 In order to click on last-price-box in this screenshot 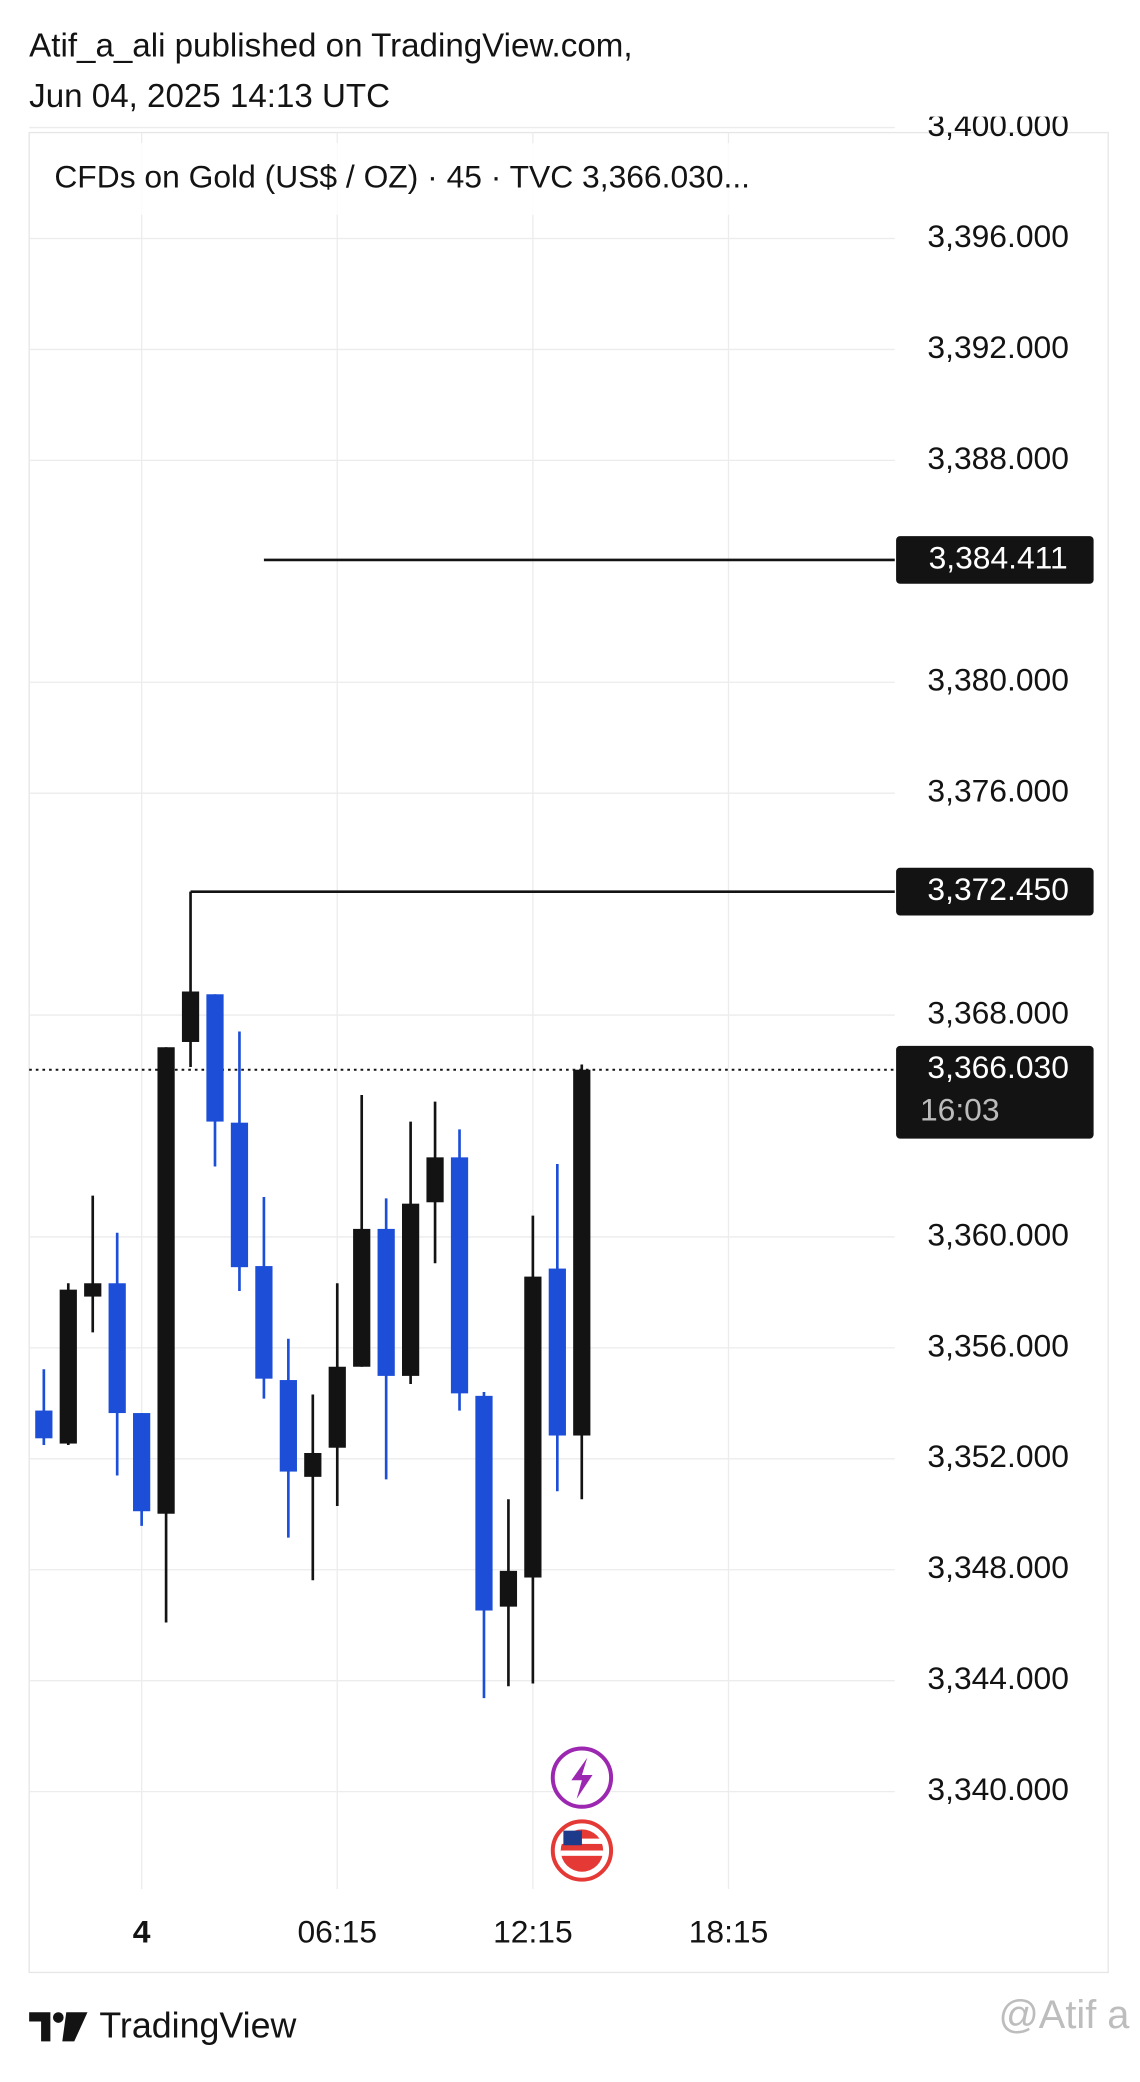, I will do `click(995, 1092)`.